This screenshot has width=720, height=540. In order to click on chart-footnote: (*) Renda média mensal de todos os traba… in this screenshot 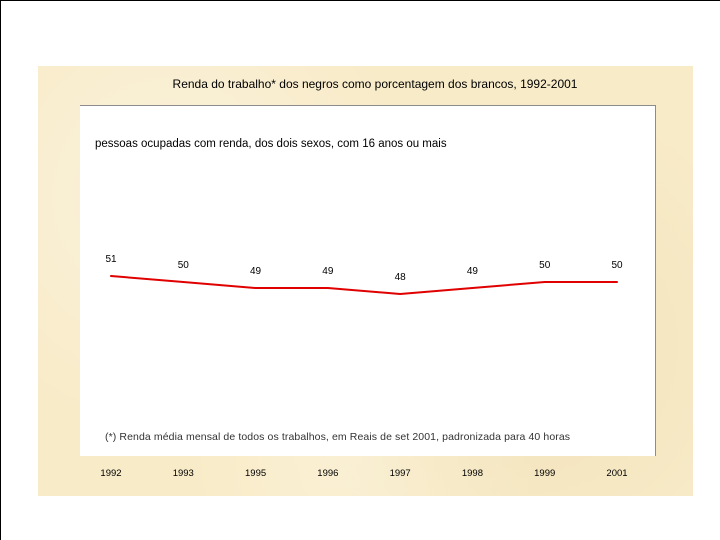, I will do `click(338, 437)`.